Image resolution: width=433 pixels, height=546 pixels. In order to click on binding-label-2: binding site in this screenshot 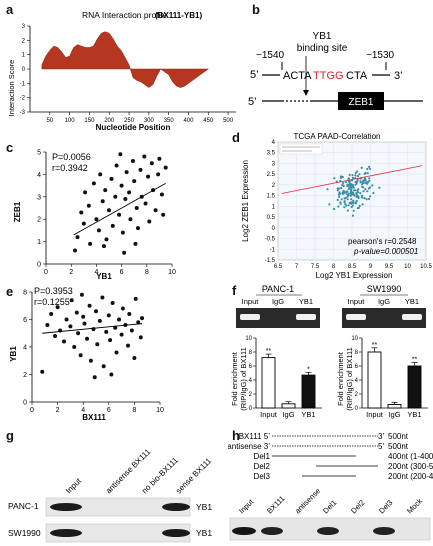, I will do `click(322, 48)`.